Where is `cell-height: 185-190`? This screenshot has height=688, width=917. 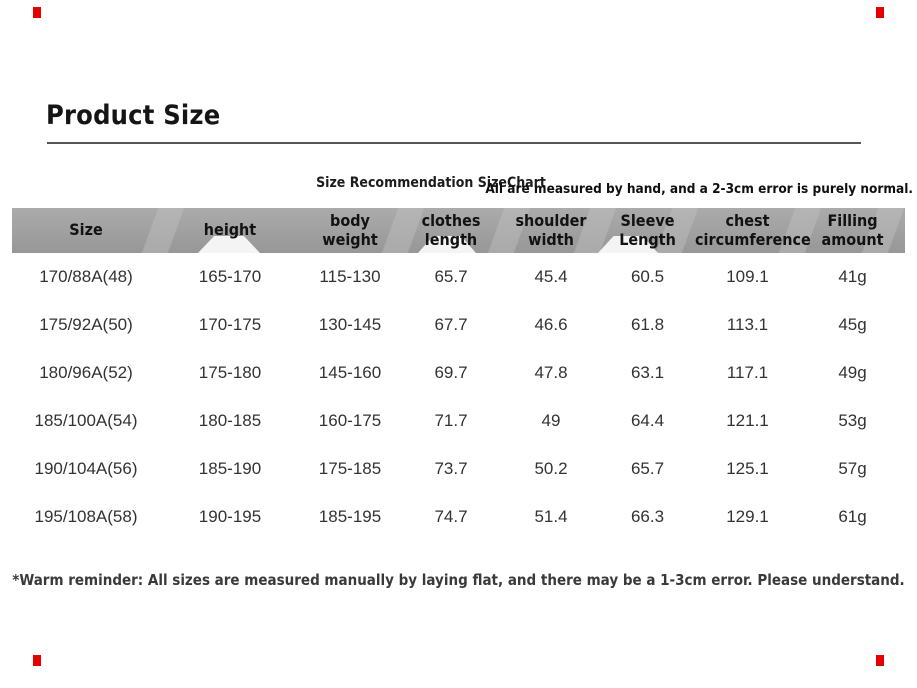 cell-height: 185-190 is located at coordinates (230, 468).